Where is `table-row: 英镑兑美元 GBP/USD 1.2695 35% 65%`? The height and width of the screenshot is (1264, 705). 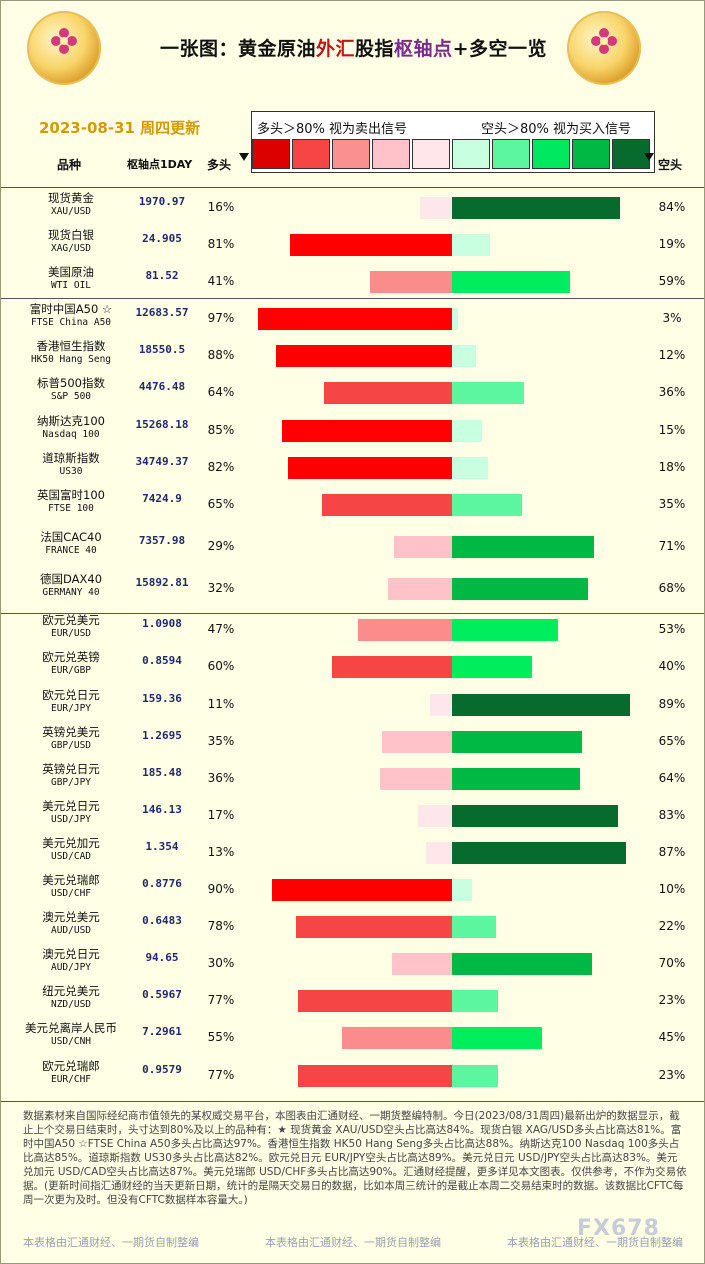 table-row: 英镑兑美元 GBP/USD 1.2695 35% 65% is located at coordinates (352, 743).